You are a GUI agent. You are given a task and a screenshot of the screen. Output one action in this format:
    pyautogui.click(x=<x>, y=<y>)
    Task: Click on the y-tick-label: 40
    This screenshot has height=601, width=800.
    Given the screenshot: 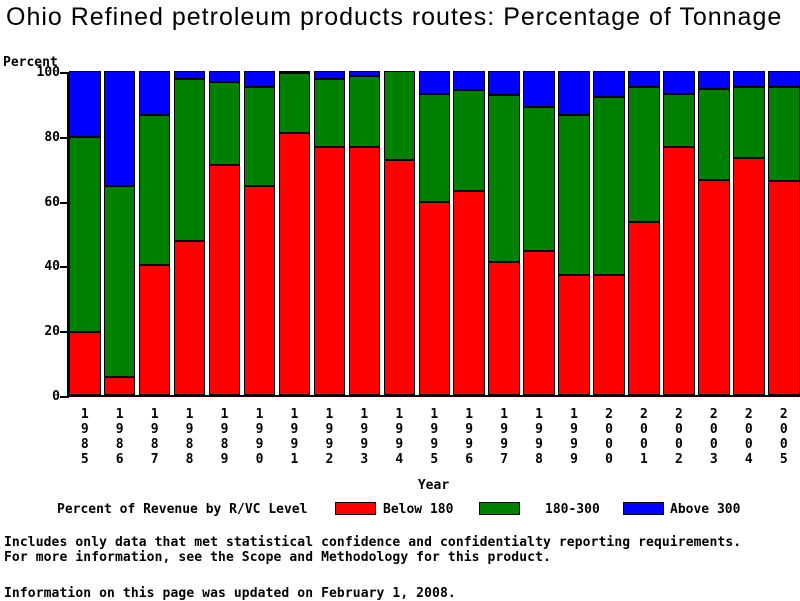 What is the action you would take?
    pyautogui.click(x=52, y=267)
    